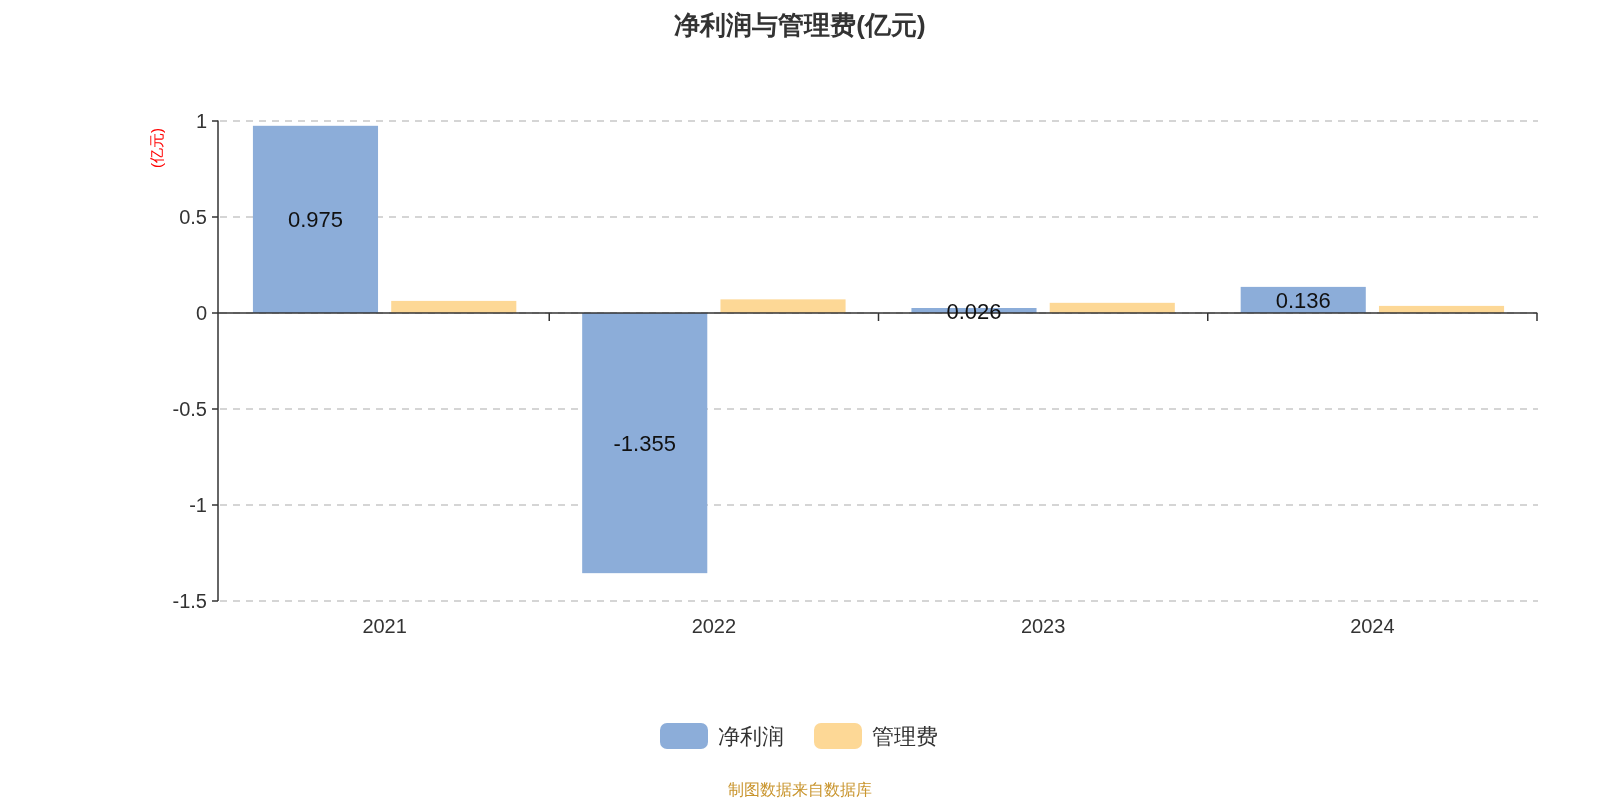 The width and height of the screenshot is (1600, 800). What do you see at coordinates (1372, 626) in the screenshot?
I see `x-tick-label: 2024` at bounding box center [1372, 626].